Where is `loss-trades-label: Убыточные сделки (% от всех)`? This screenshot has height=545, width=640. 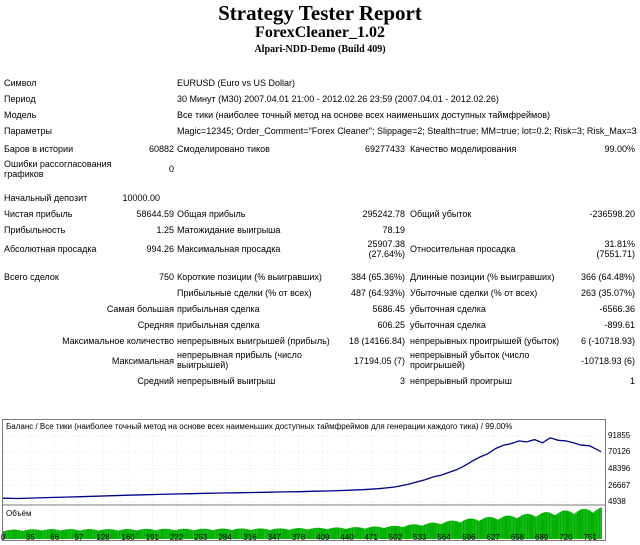
loss-trades-label: Убыточные сделки (% от всех) is located at coordinates (474, 293).